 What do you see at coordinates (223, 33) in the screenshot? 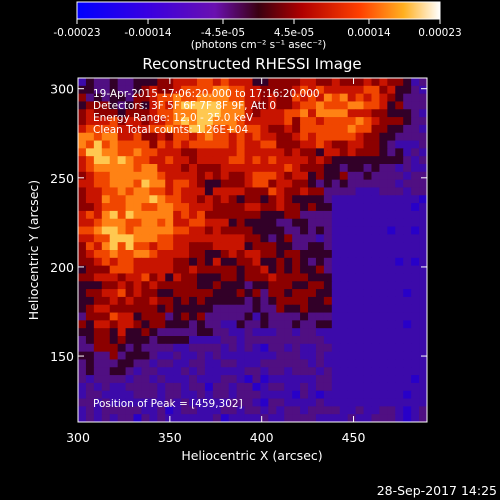
I see `colorbar-tick-label: -4.5e-05` at bounding box center [223, 33].